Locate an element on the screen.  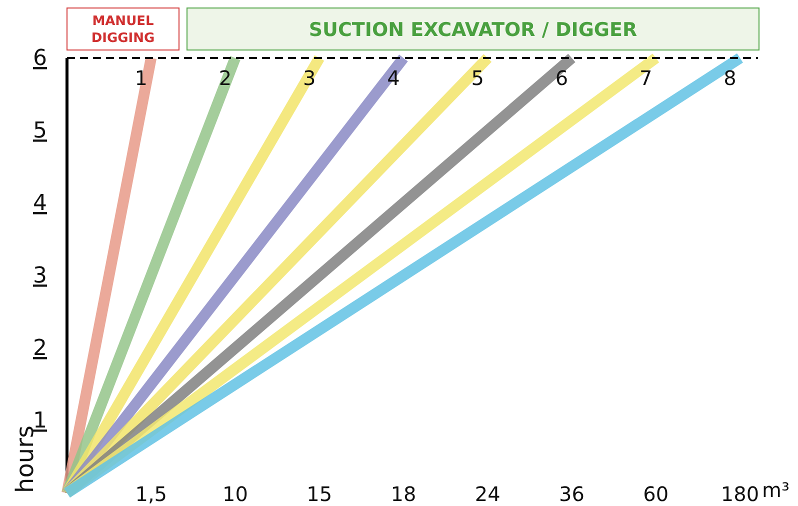
x-axis-title: m³ is located at coordinates (776, 490).